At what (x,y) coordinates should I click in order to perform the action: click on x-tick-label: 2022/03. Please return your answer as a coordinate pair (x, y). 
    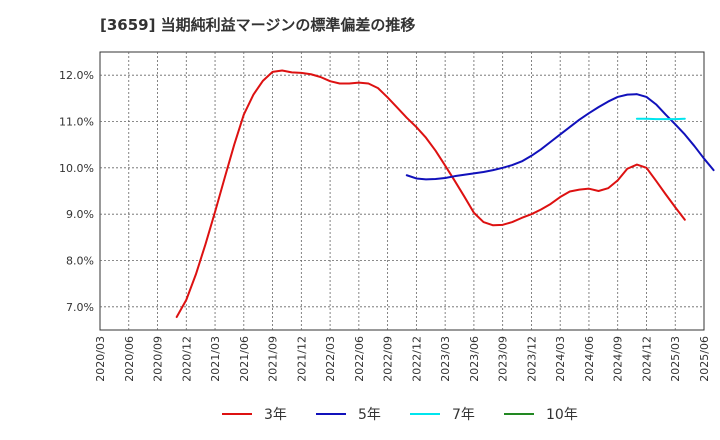
    Looking at the image, I should click on (330, 359).